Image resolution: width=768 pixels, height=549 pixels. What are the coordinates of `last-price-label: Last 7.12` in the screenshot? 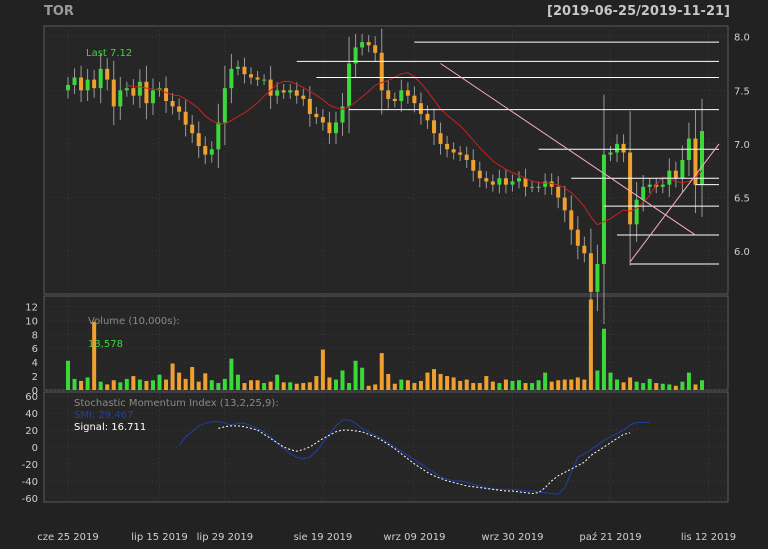 It's located at (109, 53).